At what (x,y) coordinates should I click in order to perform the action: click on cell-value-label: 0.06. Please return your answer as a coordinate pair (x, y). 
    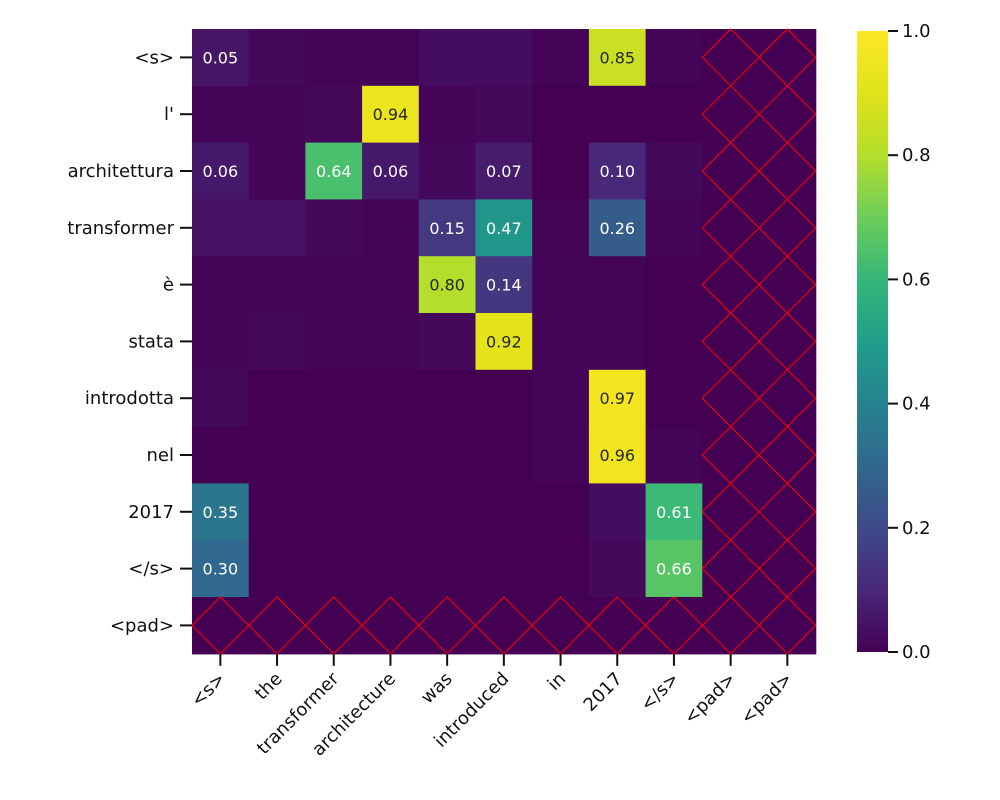
    Looking at the image, I should click on (221, 171).